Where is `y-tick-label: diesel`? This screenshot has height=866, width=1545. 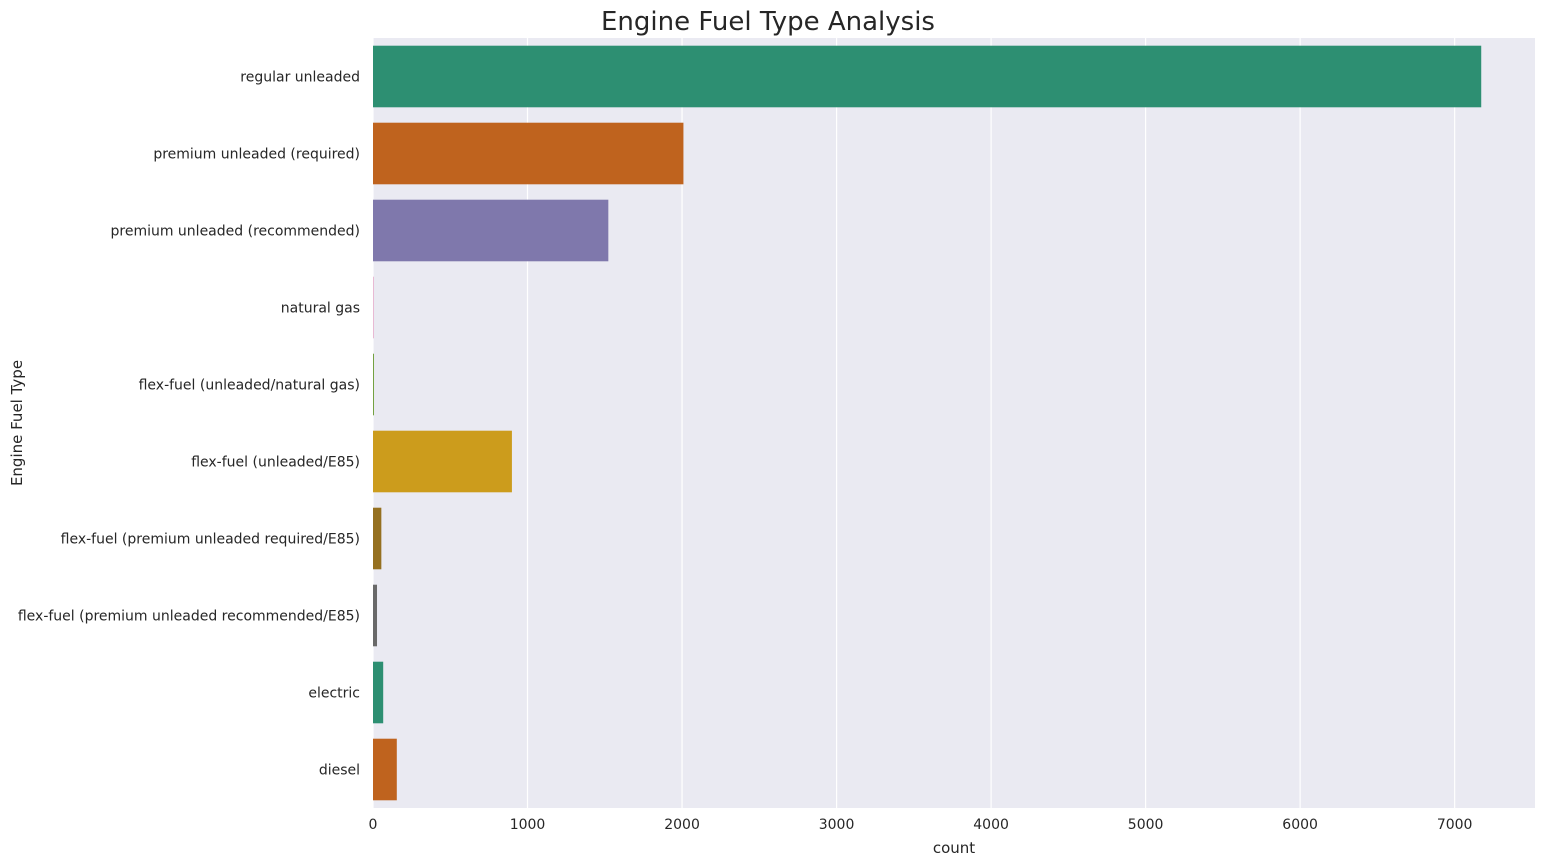
y-tick-label: diesel is located at coordinates (339, 771).